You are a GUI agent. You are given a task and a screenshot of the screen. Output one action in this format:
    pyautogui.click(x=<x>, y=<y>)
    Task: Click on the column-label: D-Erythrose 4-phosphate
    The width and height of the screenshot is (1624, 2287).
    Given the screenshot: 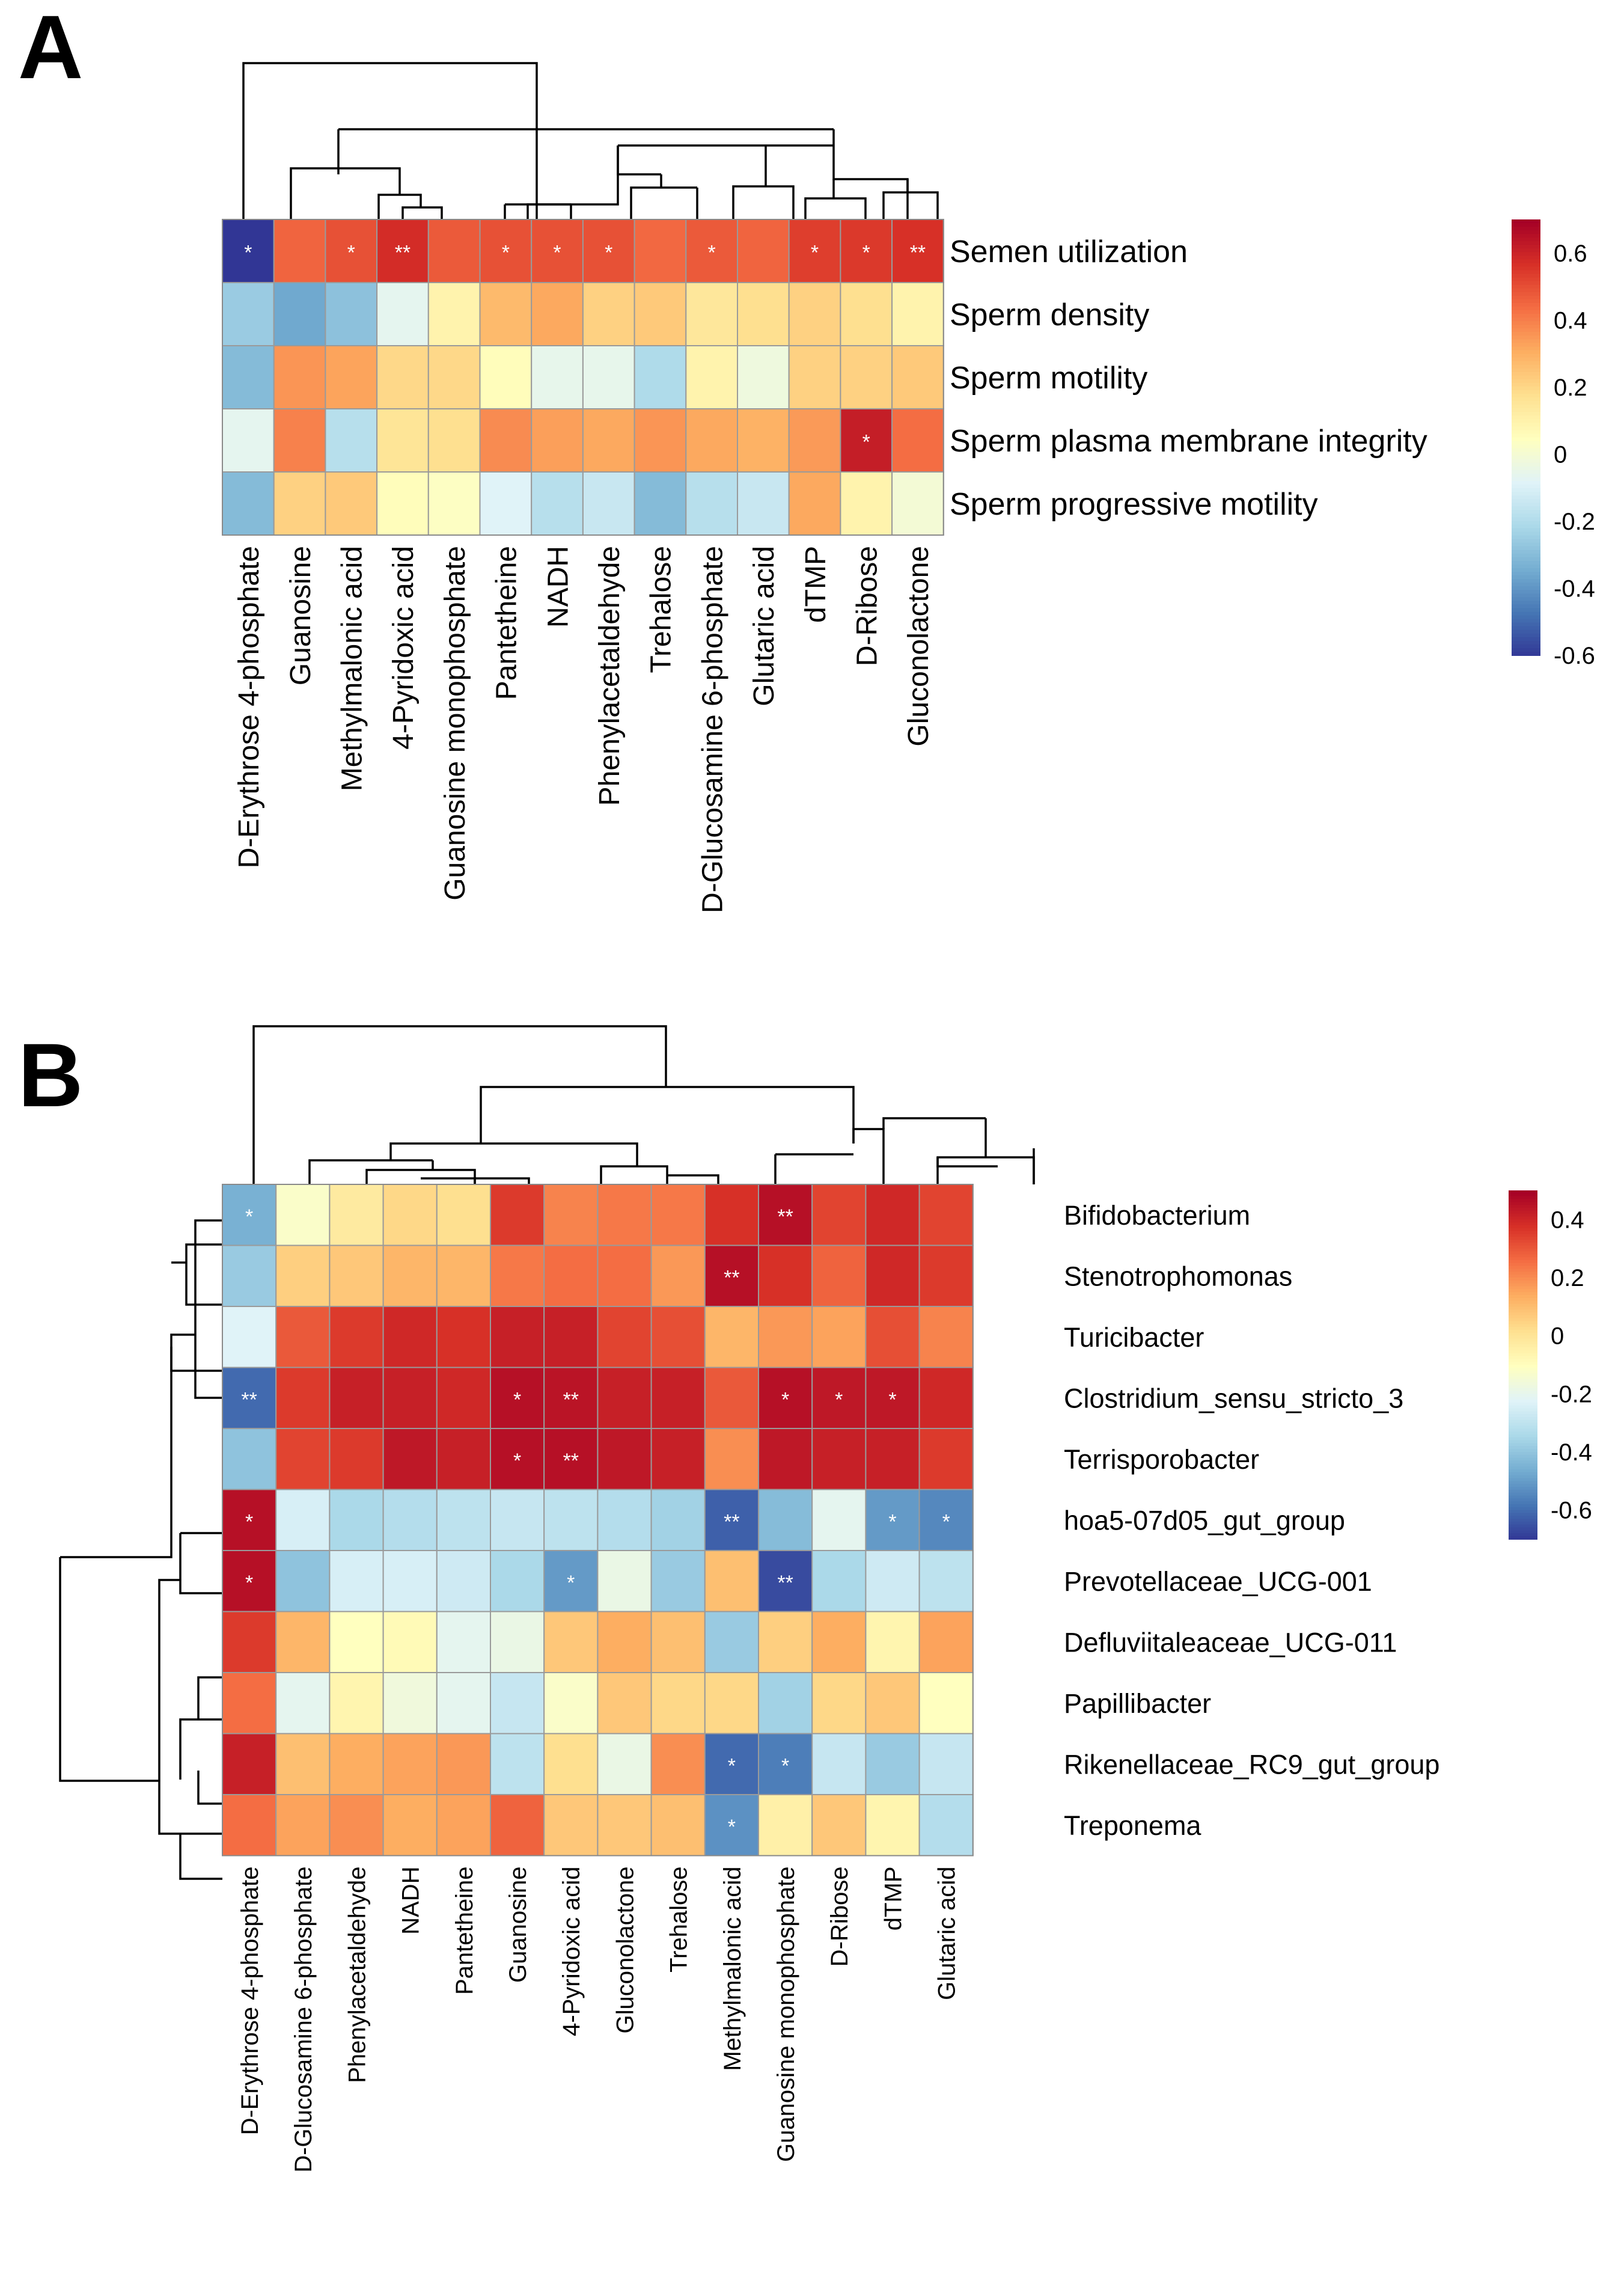 What is the action you would take?
    pyautogui.click(x=250, y=2001)
    